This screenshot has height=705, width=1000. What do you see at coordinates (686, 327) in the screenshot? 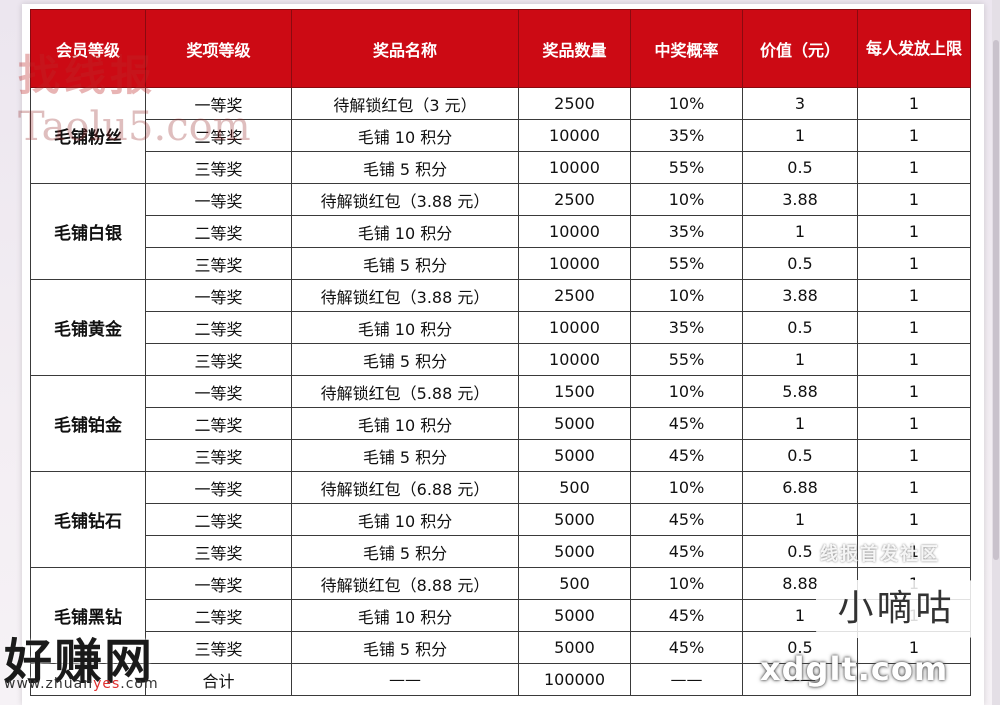
I see `win-probability-cell: 35%` at bounding box center [686, 327].